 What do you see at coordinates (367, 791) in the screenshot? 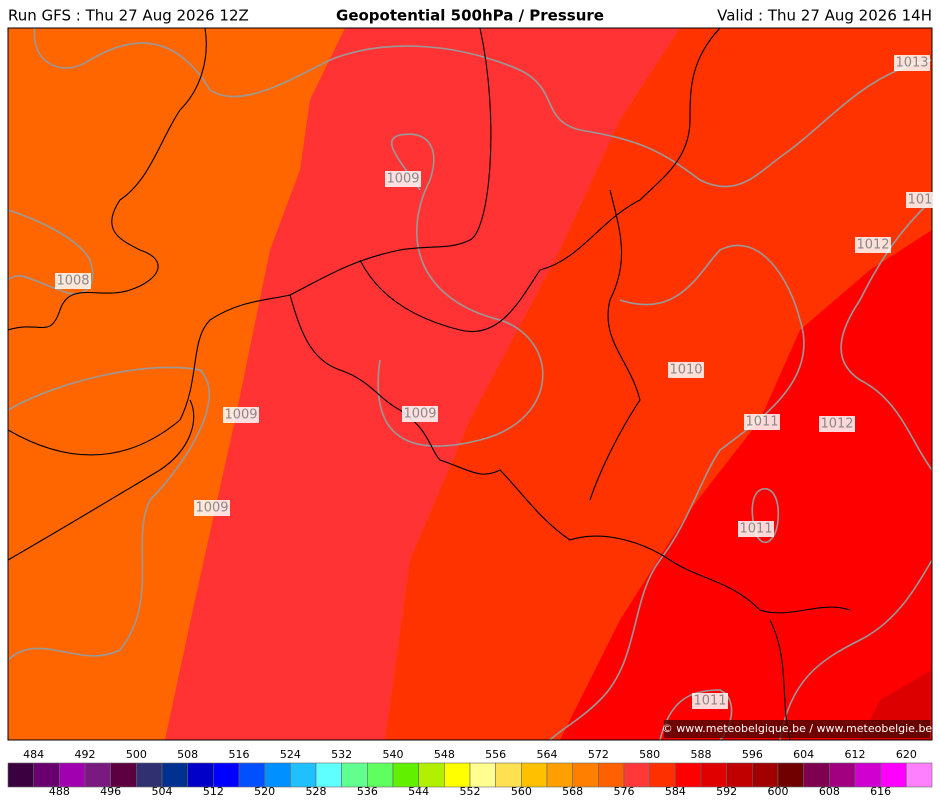
I see `colorbar-label: 536` at bounding box center [367, 791].